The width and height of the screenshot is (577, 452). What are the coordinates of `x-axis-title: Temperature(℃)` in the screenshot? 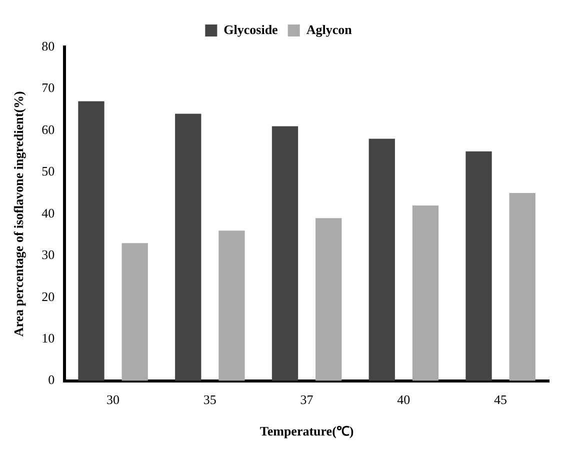 It's located at (307, 431).